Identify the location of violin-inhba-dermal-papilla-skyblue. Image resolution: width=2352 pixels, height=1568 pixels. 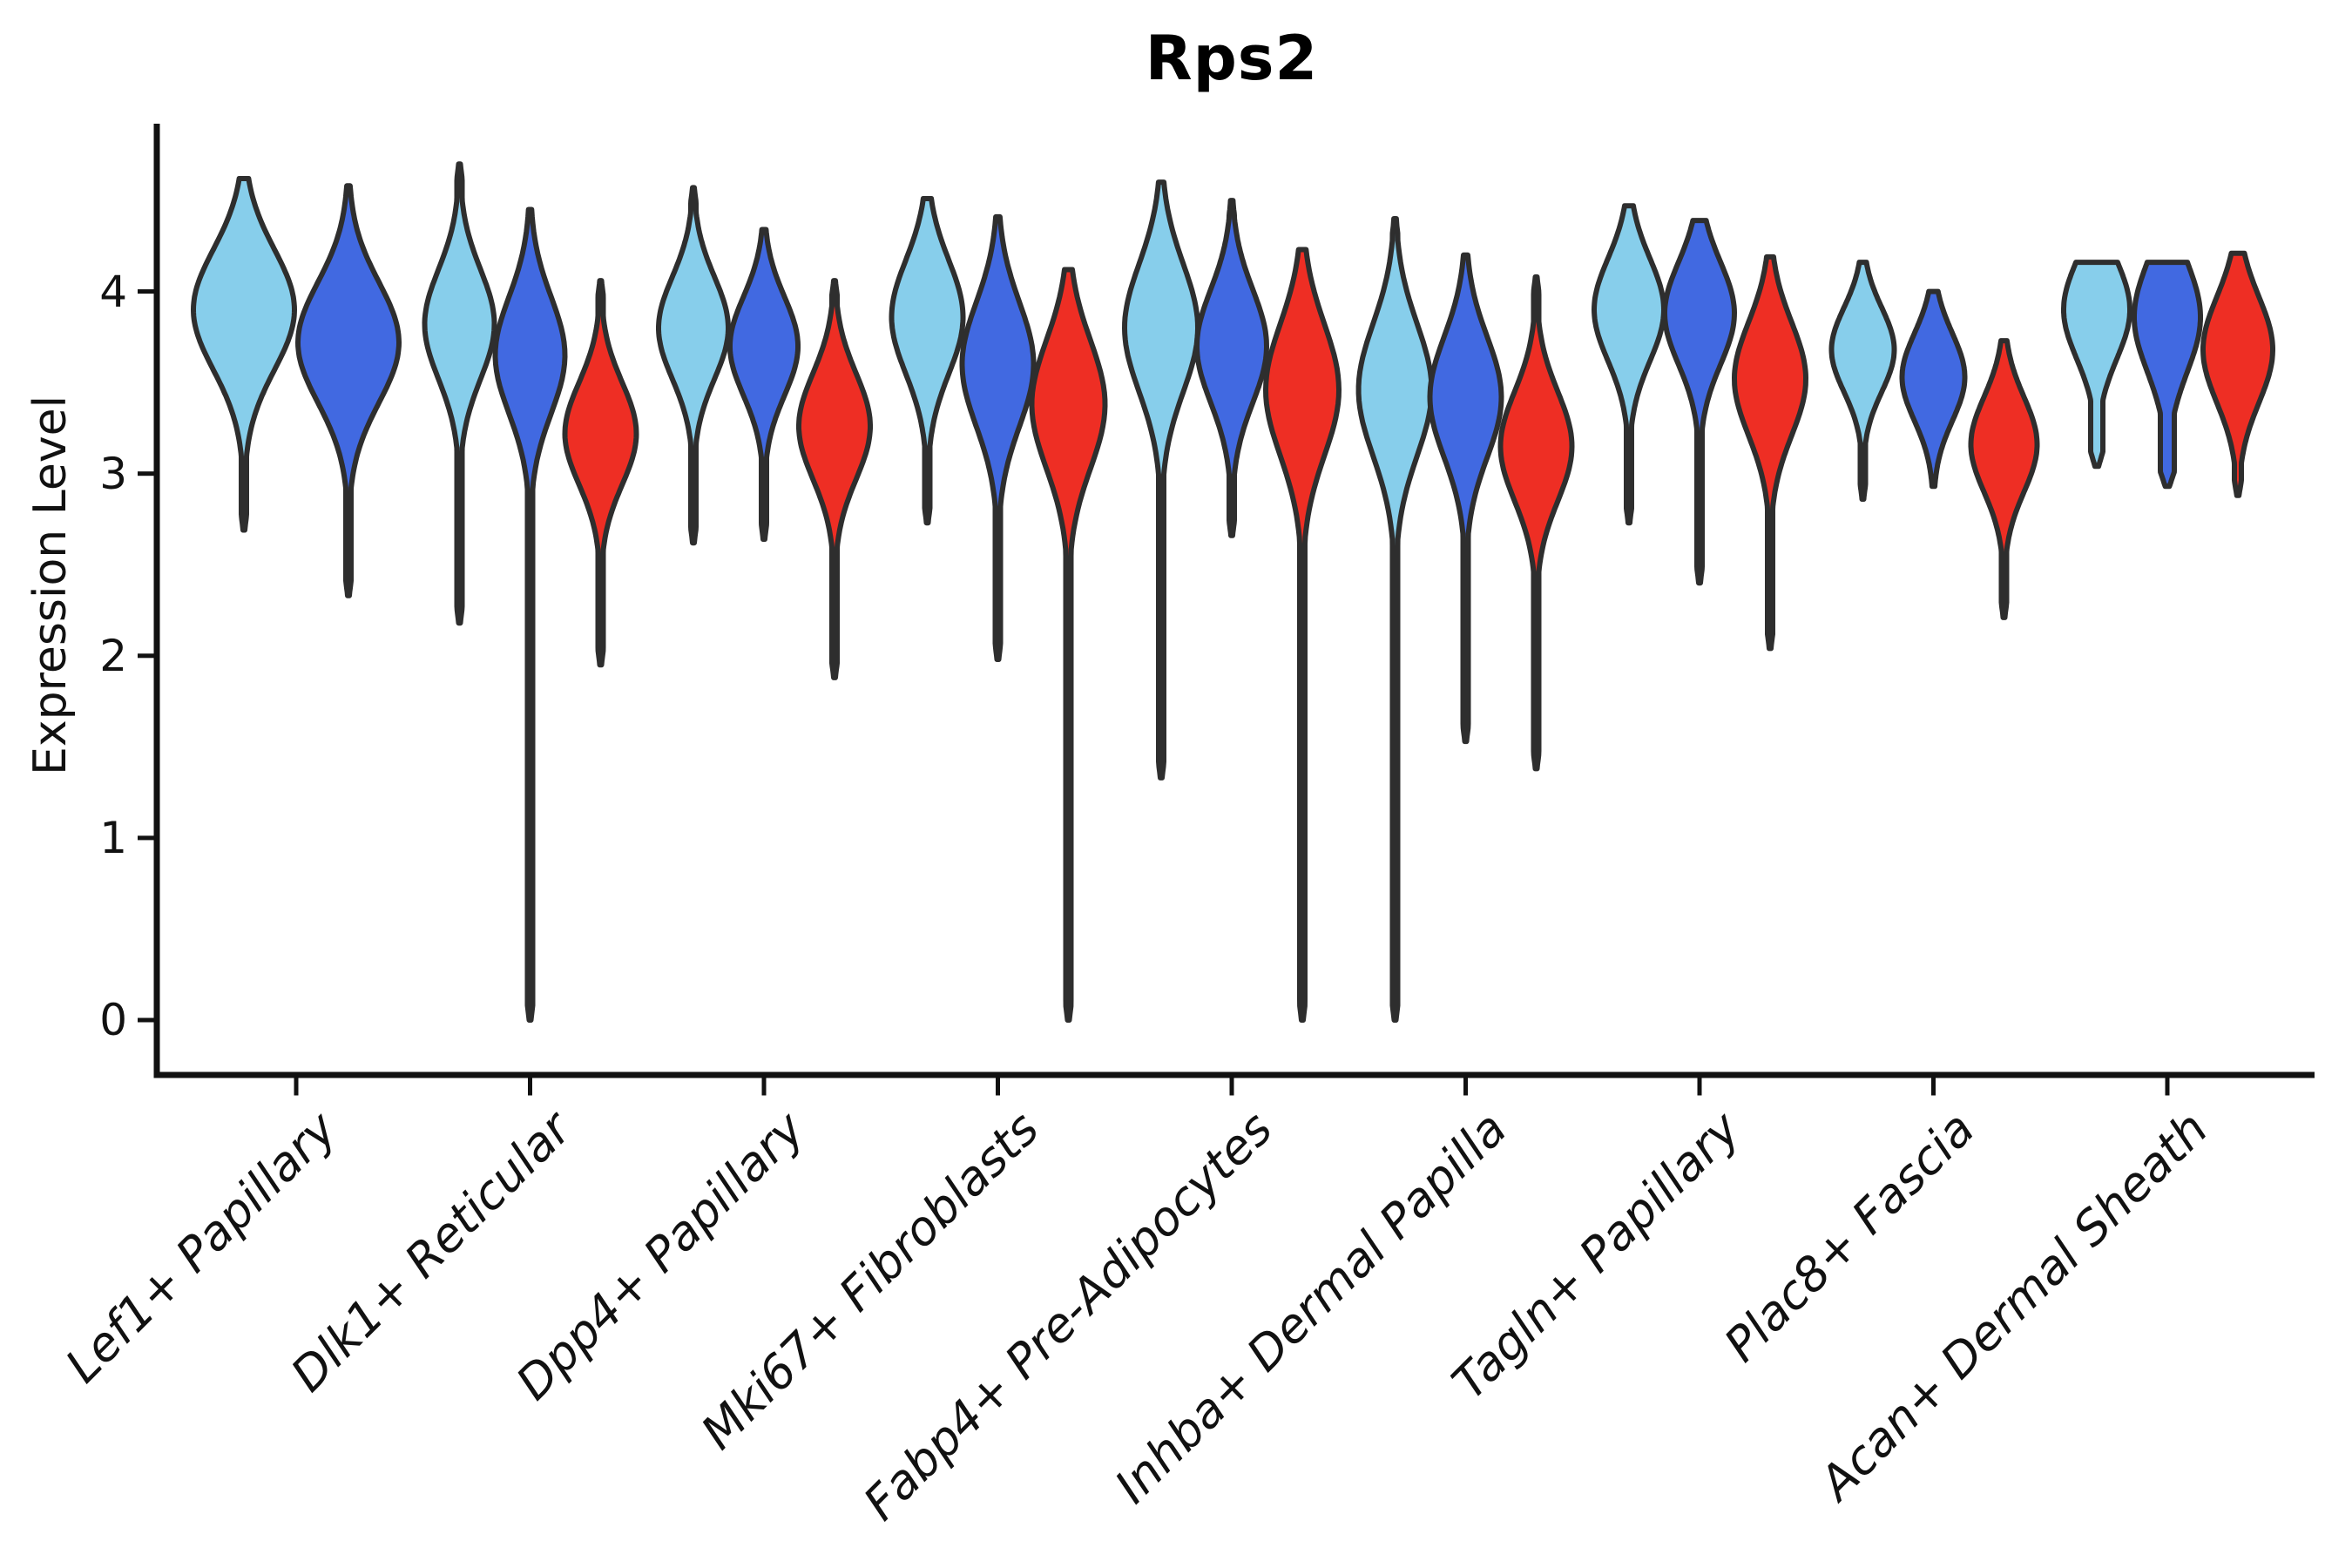
(1395, 619).